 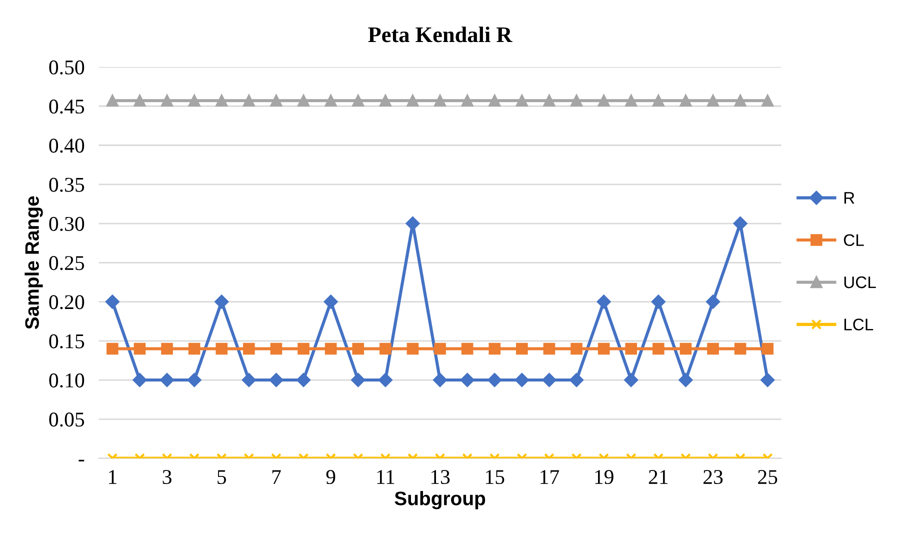 What do you see at coordinates (66, 380) in the screenshot?
I see `y-tick-label: 0.10` at bounding box center [66, 380].